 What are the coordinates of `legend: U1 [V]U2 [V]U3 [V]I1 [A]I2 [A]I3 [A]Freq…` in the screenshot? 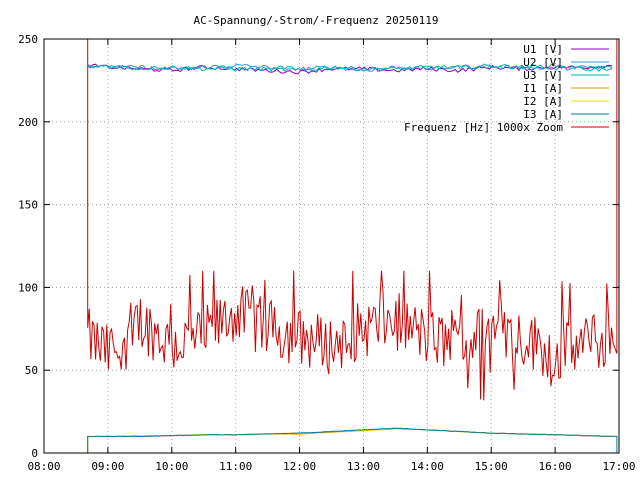 It's located at (506, 88).